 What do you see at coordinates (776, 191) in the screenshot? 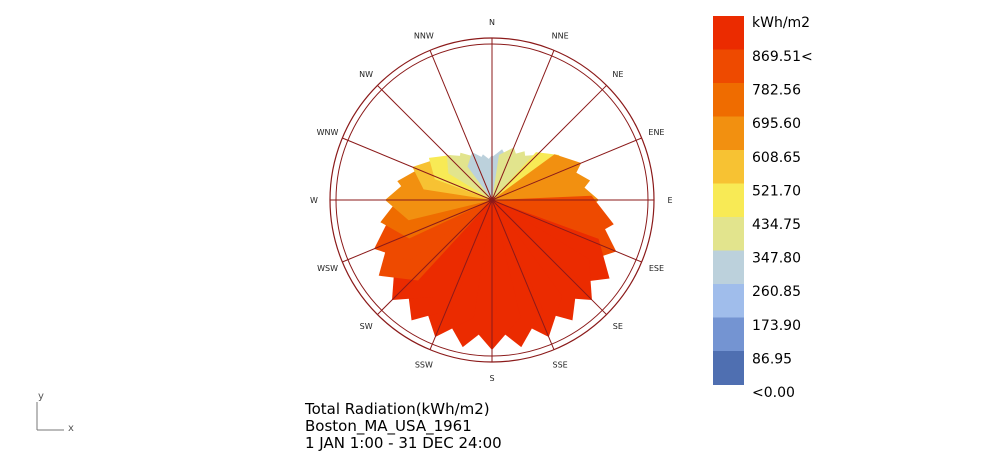
I see `legend-label-4: 521.70` at bounding box center [776, 191].